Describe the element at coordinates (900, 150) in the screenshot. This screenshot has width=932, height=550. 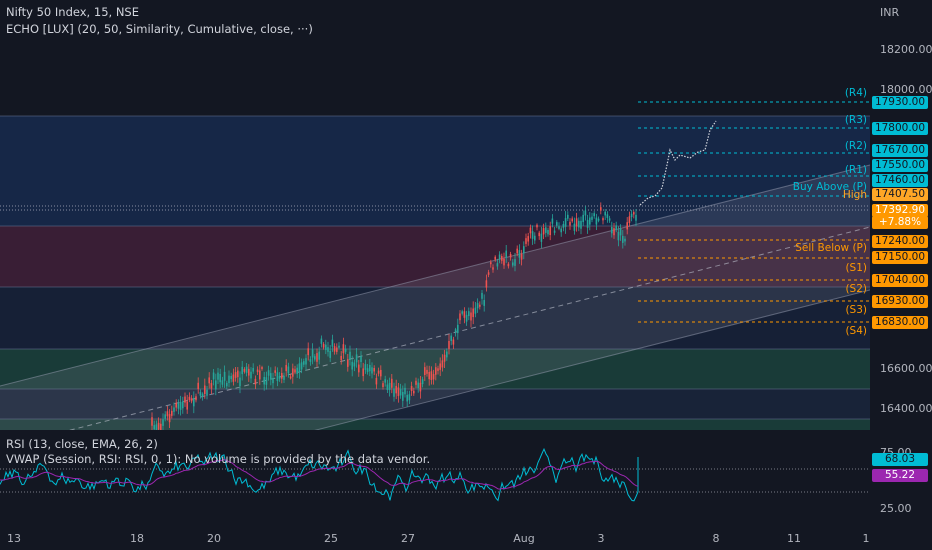
I see `price-tag-r2: 17670.00` at that location.